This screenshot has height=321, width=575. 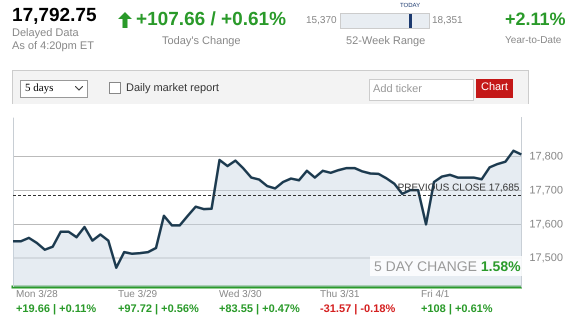 What do you see at coordinates (435, 294) in the screenshot?
I see `text: Fri 4/1` at bounding box center [435, 294].